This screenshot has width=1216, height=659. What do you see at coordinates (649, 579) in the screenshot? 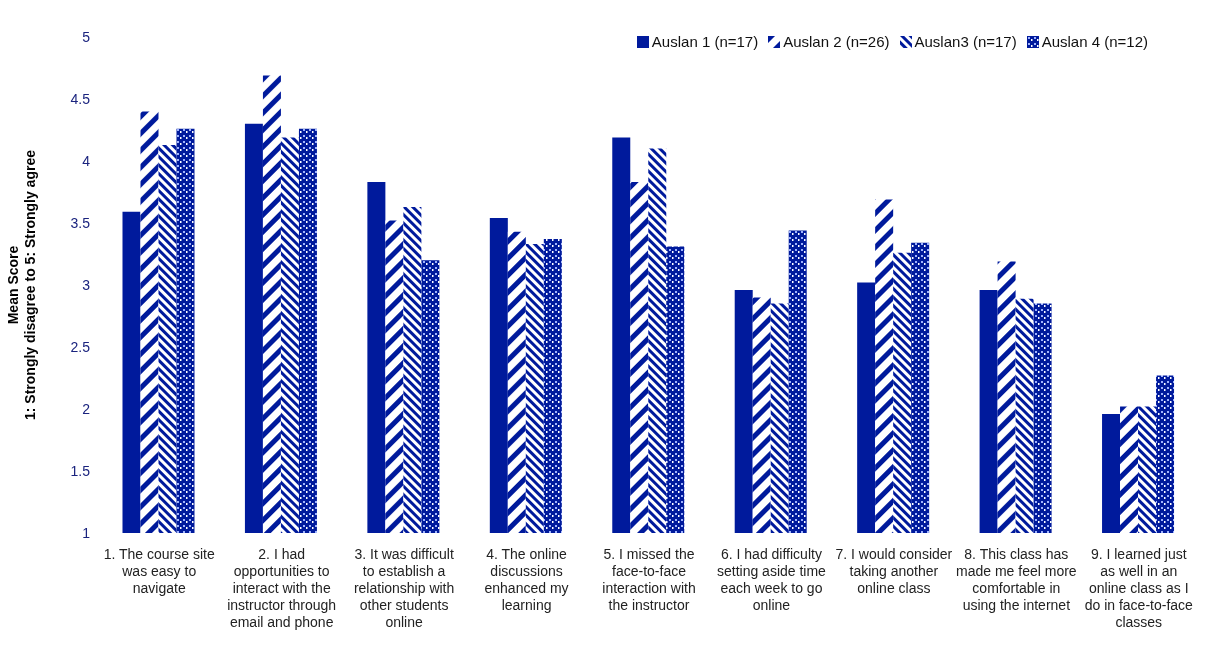
I see `x-tick-label: 5. I missed the face-to-face interaction with the instructor` at bounding box center [649, 579].